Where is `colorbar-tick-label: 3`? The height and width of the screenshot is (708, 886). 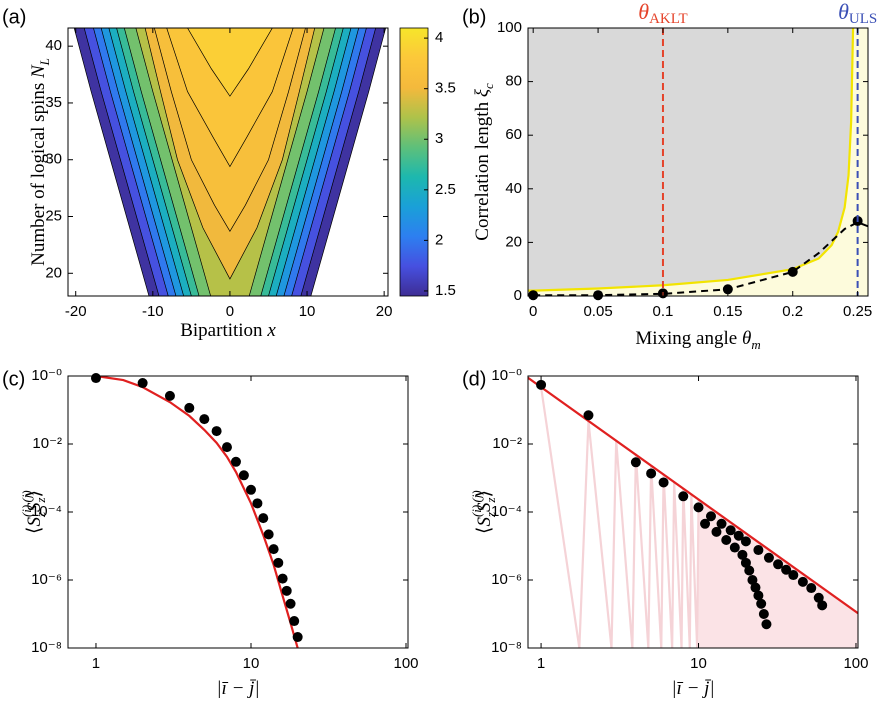 colorbar-tick-label: 3 is located at coordinates (439, 138).